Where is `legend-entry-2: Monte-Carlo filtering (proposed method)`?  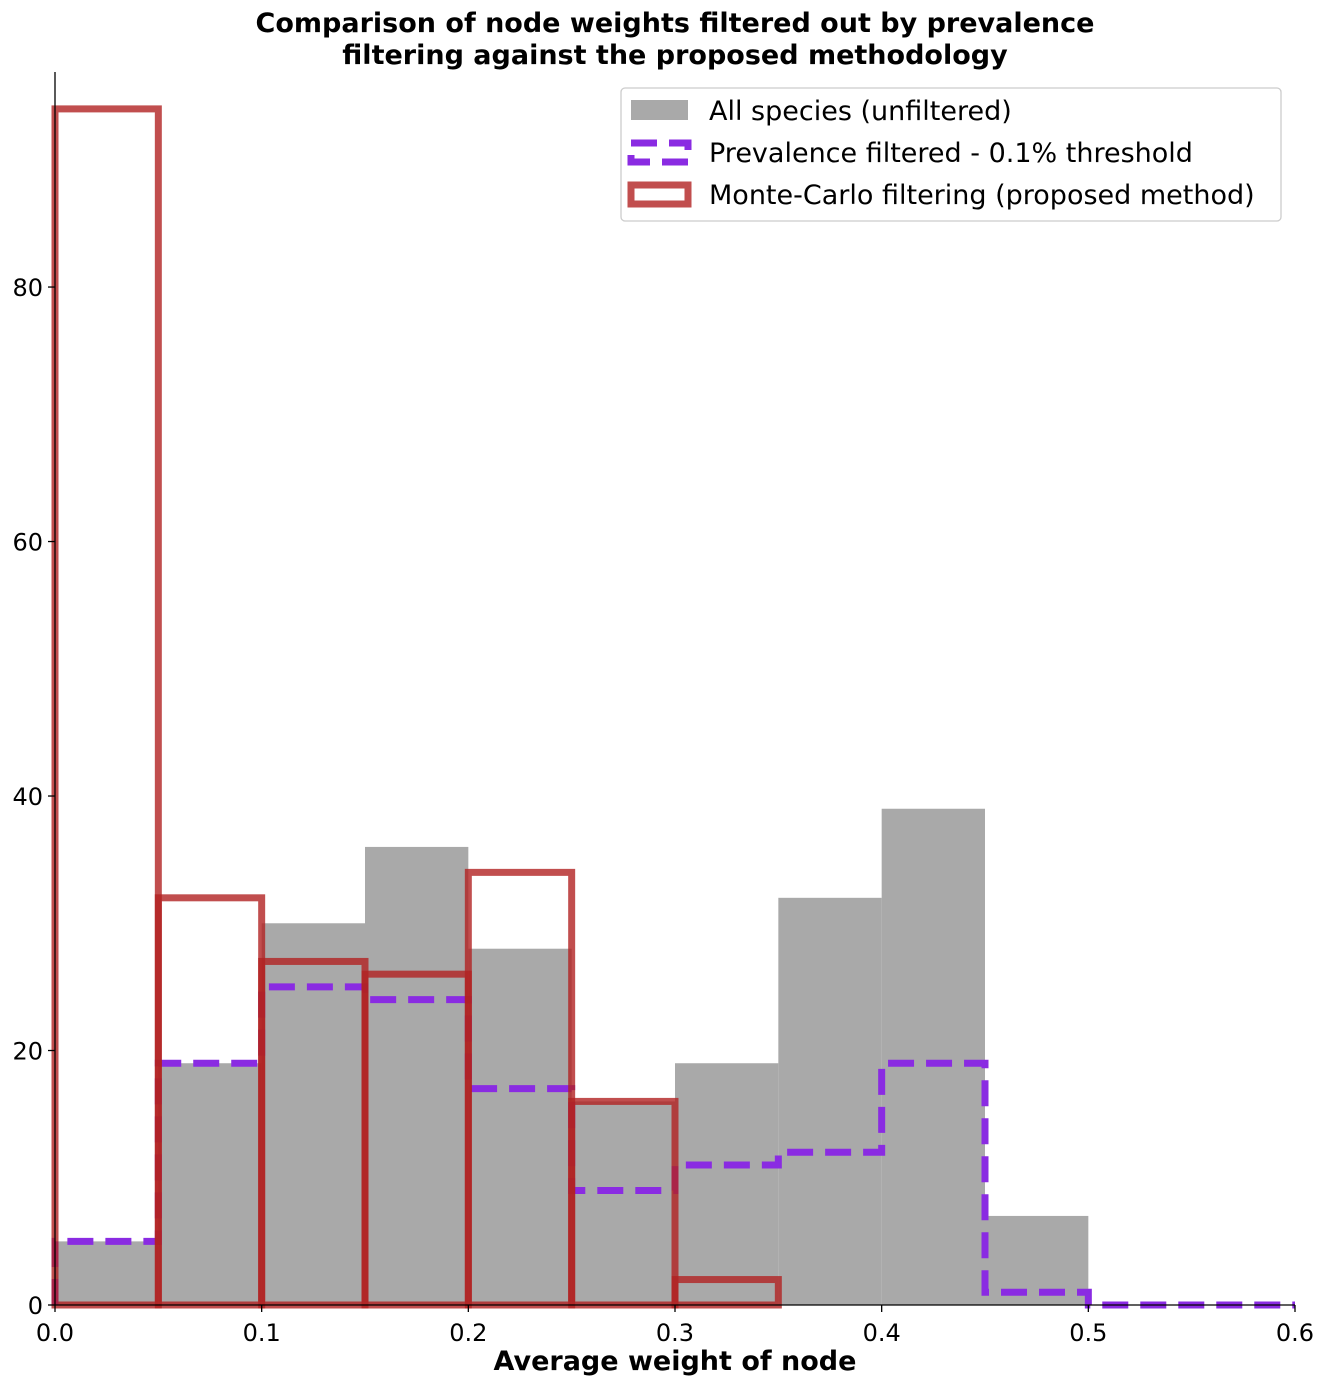
legend-entry-2: Monte-Carlo filtering (proposed method) is located at coordinates (941, 195).